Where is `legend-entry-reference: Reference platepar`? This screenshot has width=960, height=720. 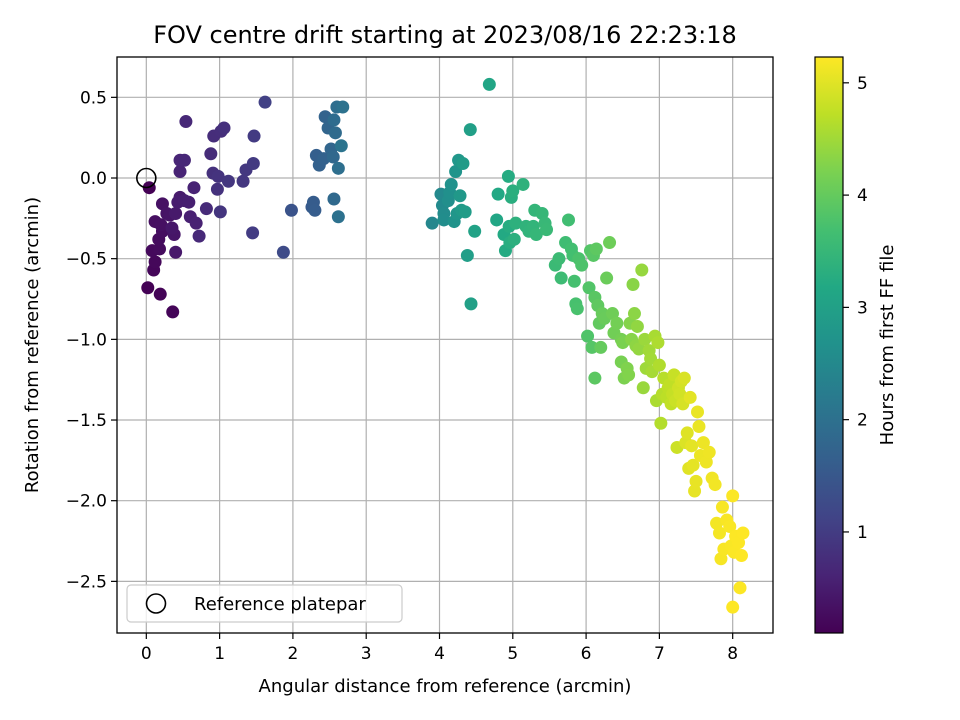 legend-entry-reference: Reference platepar is located at coordinates (280, 604).